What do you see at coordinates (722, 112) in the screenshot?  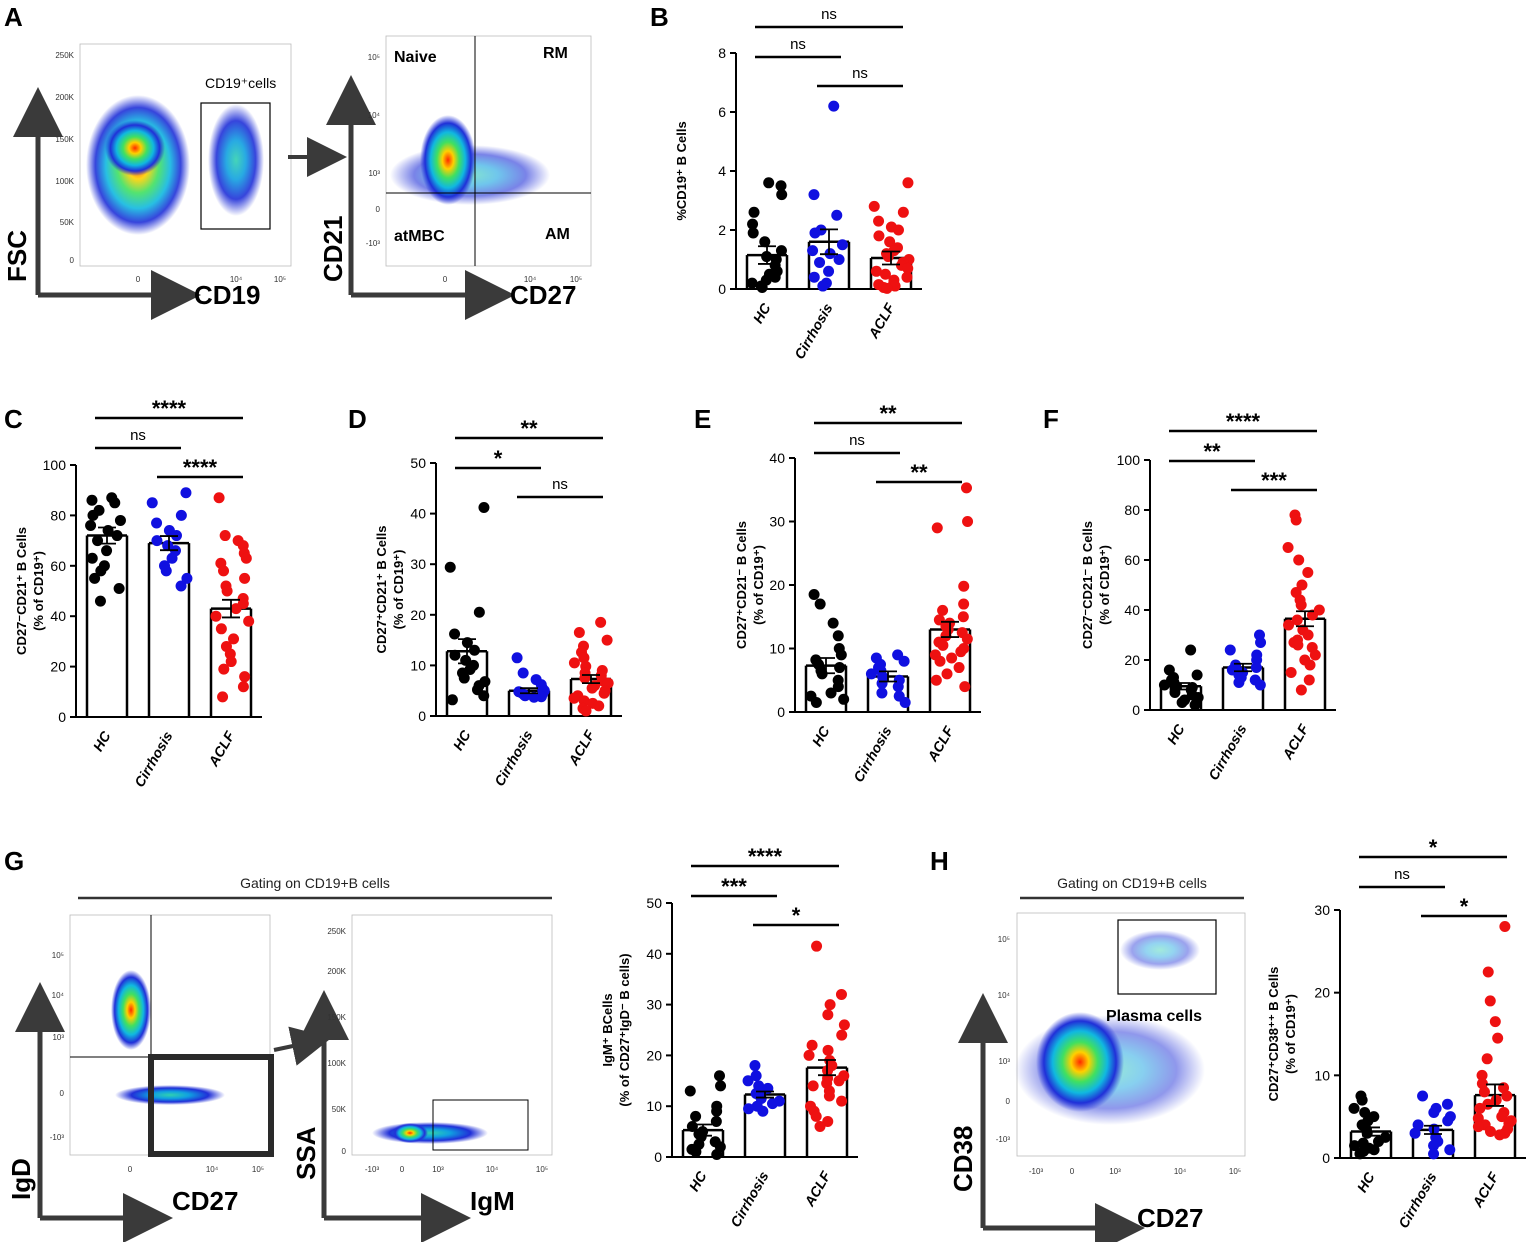 I see `y-tick-label: 6` at bounding box center [722, 112].